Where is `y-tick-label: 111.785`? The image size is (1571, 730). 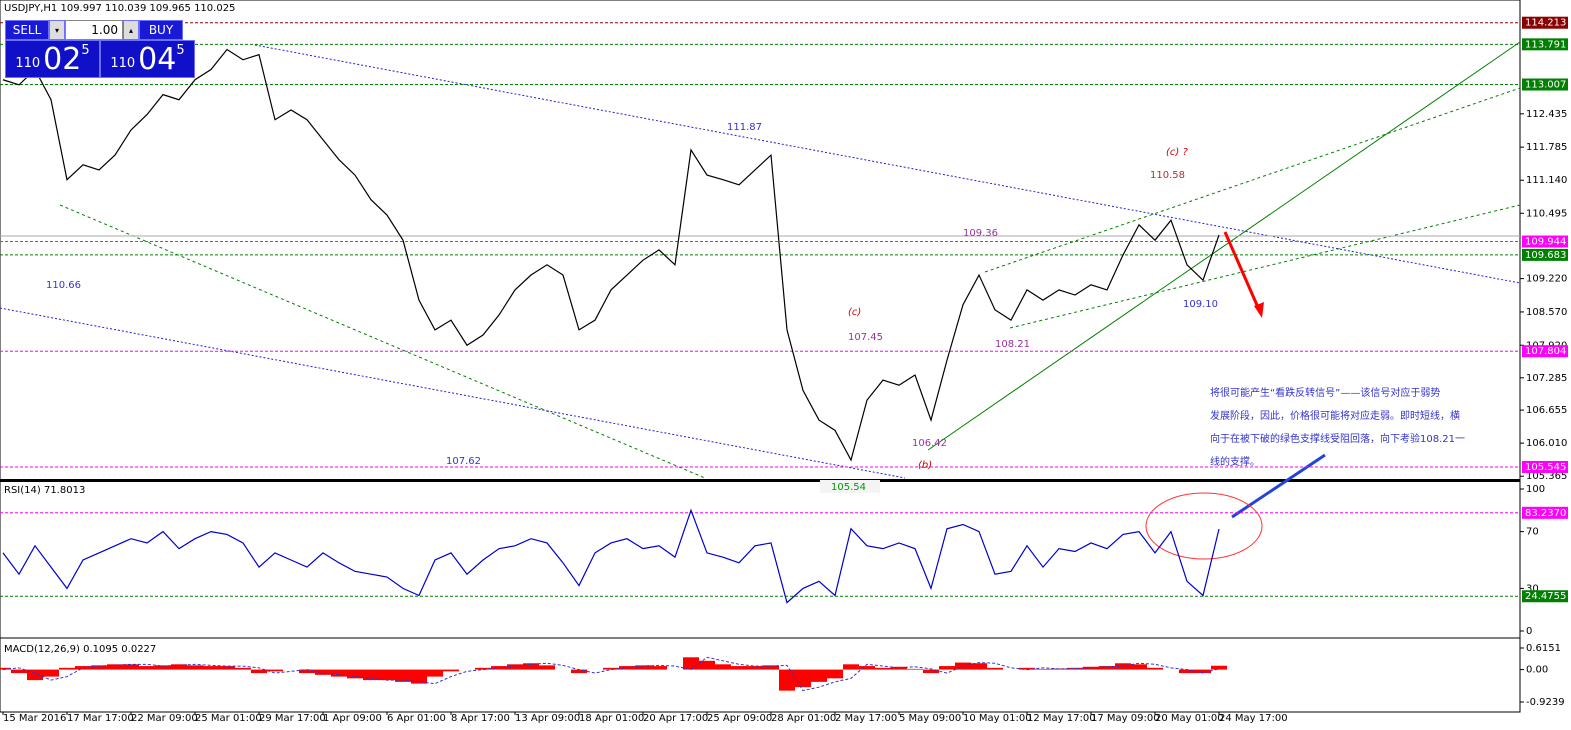
y-tick-label: 111.785 is located at coordinates (1546, 147).